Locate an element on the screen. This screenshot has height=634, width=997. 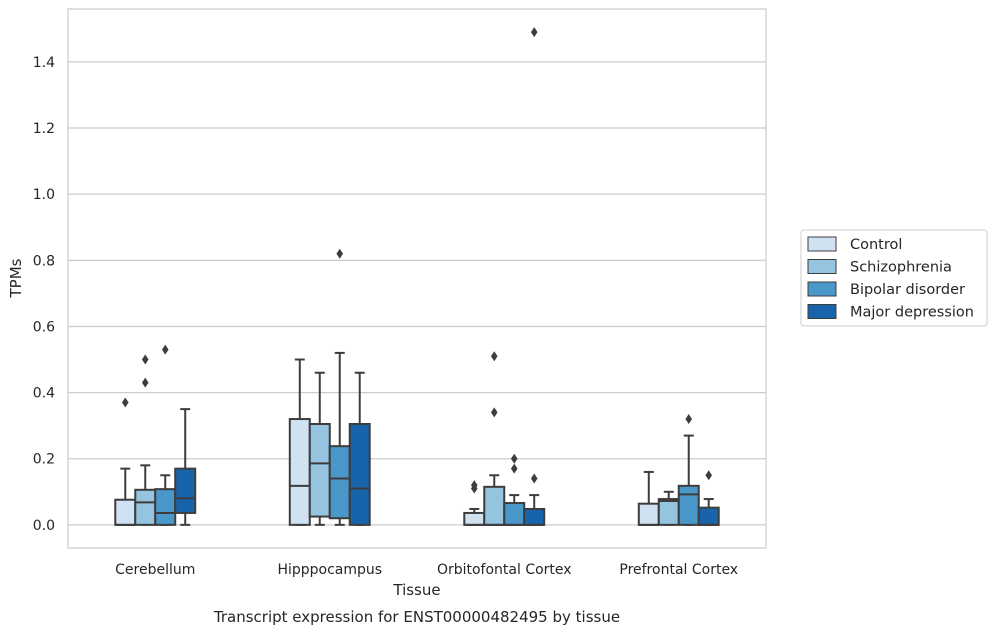
y-tick-label: 0.4 is located at coordinates (44, 394).